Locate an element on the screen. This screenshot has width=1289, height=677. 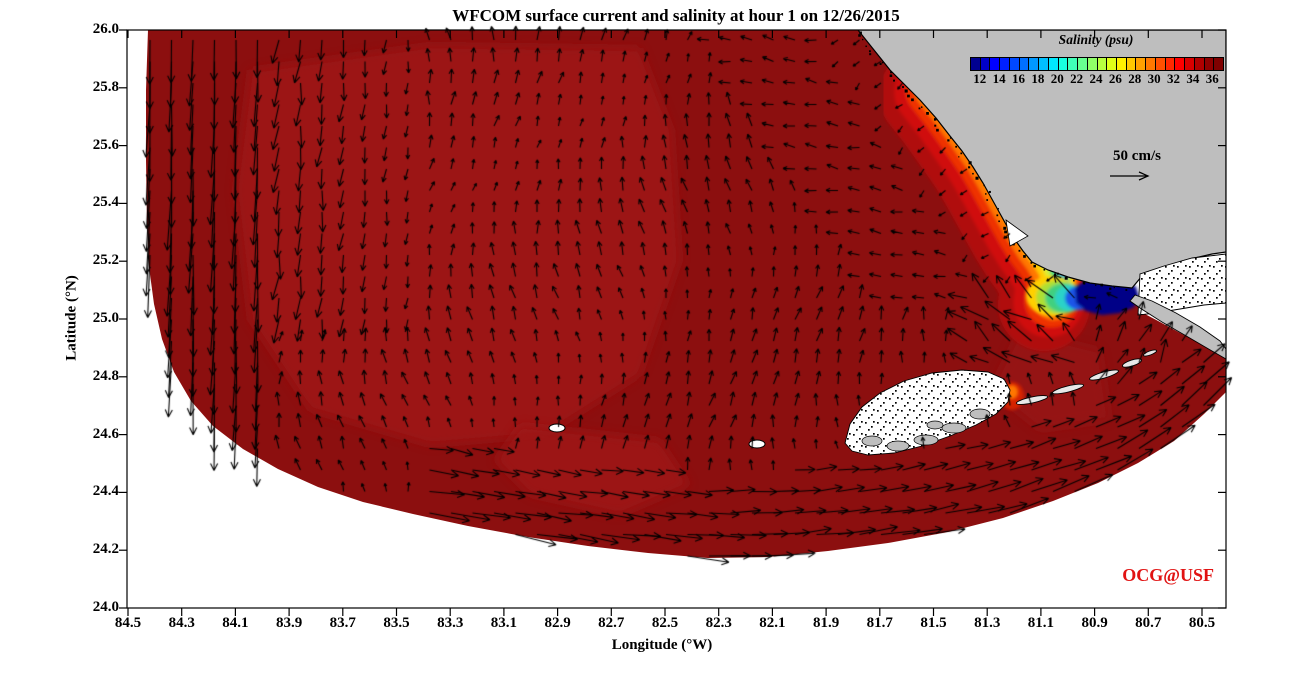
colorbar-tick-label: 24 is located at coordinates (1096, 78).